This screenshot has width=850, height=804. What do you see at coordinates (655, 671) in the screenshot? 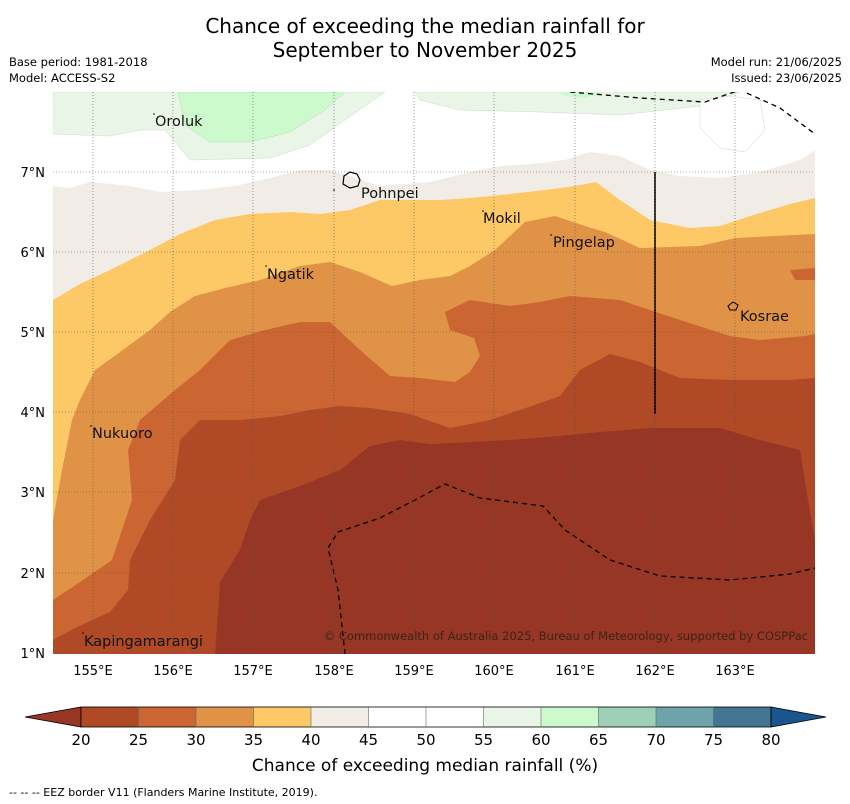
I see `lon-tick: 162°E` at bounding box center [655, 671].